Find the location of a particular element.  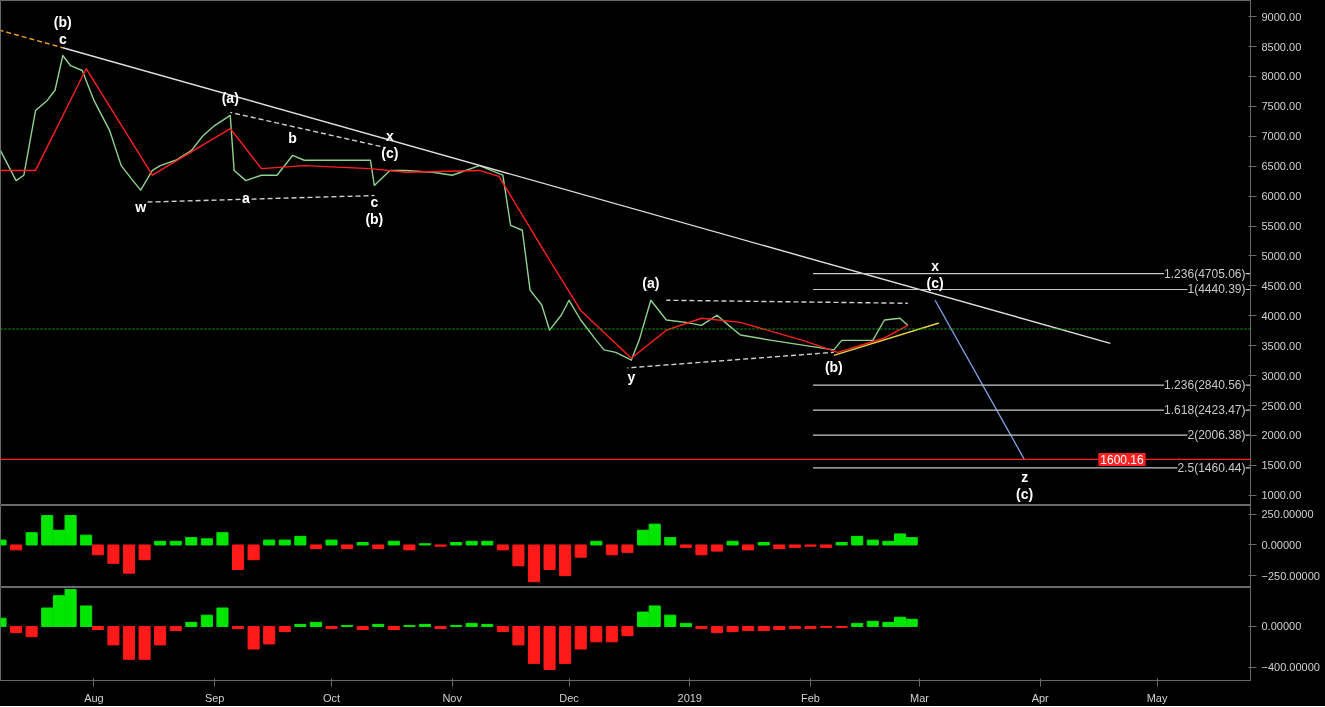

y-tick-label: 2000.00 is located at coordinates (1281, 435).